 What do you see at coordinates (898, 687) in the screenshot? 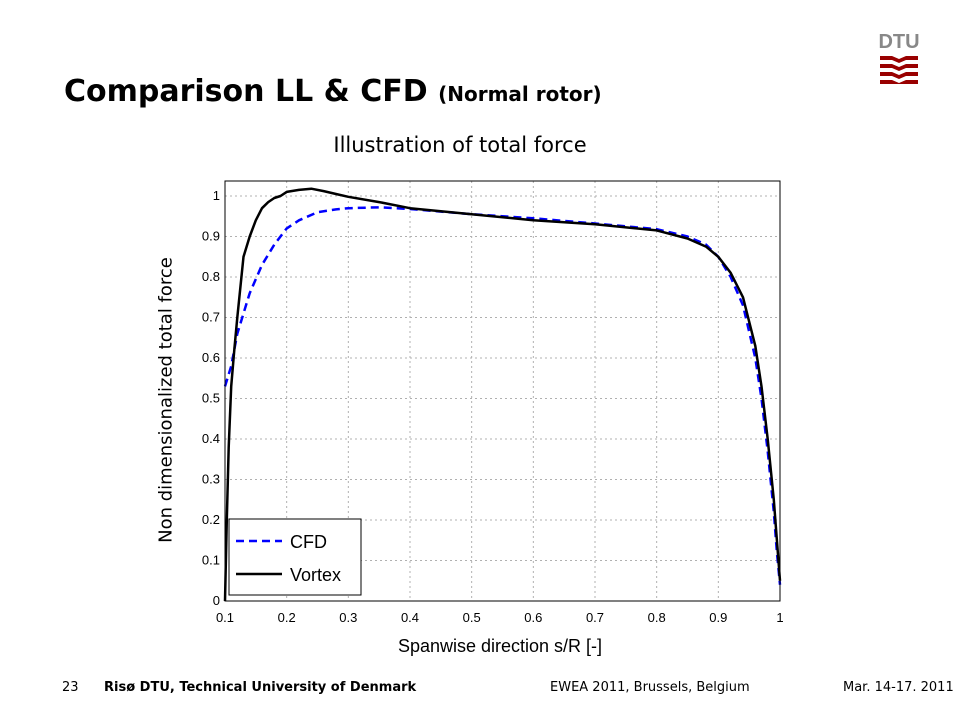
I see `footer-date: Mar. 14-17. 2011` at bounding box center [898, 687].